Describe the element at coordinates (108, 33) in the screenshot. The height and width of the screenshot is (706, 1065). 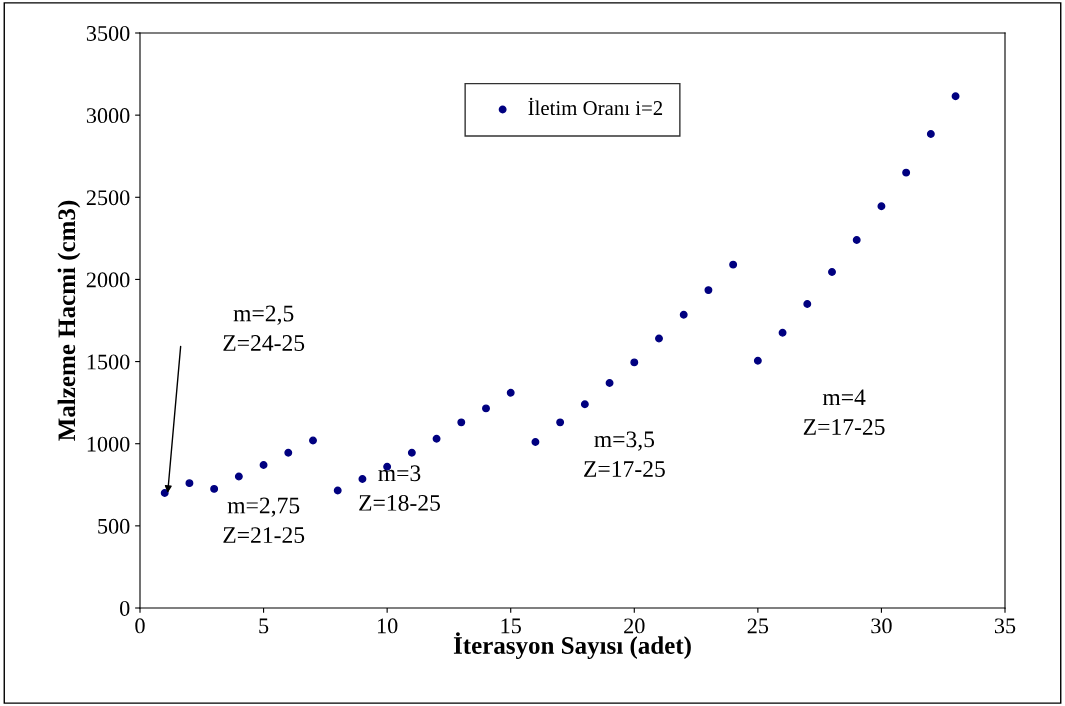
I see `y-tick-label: 3500` at that location.